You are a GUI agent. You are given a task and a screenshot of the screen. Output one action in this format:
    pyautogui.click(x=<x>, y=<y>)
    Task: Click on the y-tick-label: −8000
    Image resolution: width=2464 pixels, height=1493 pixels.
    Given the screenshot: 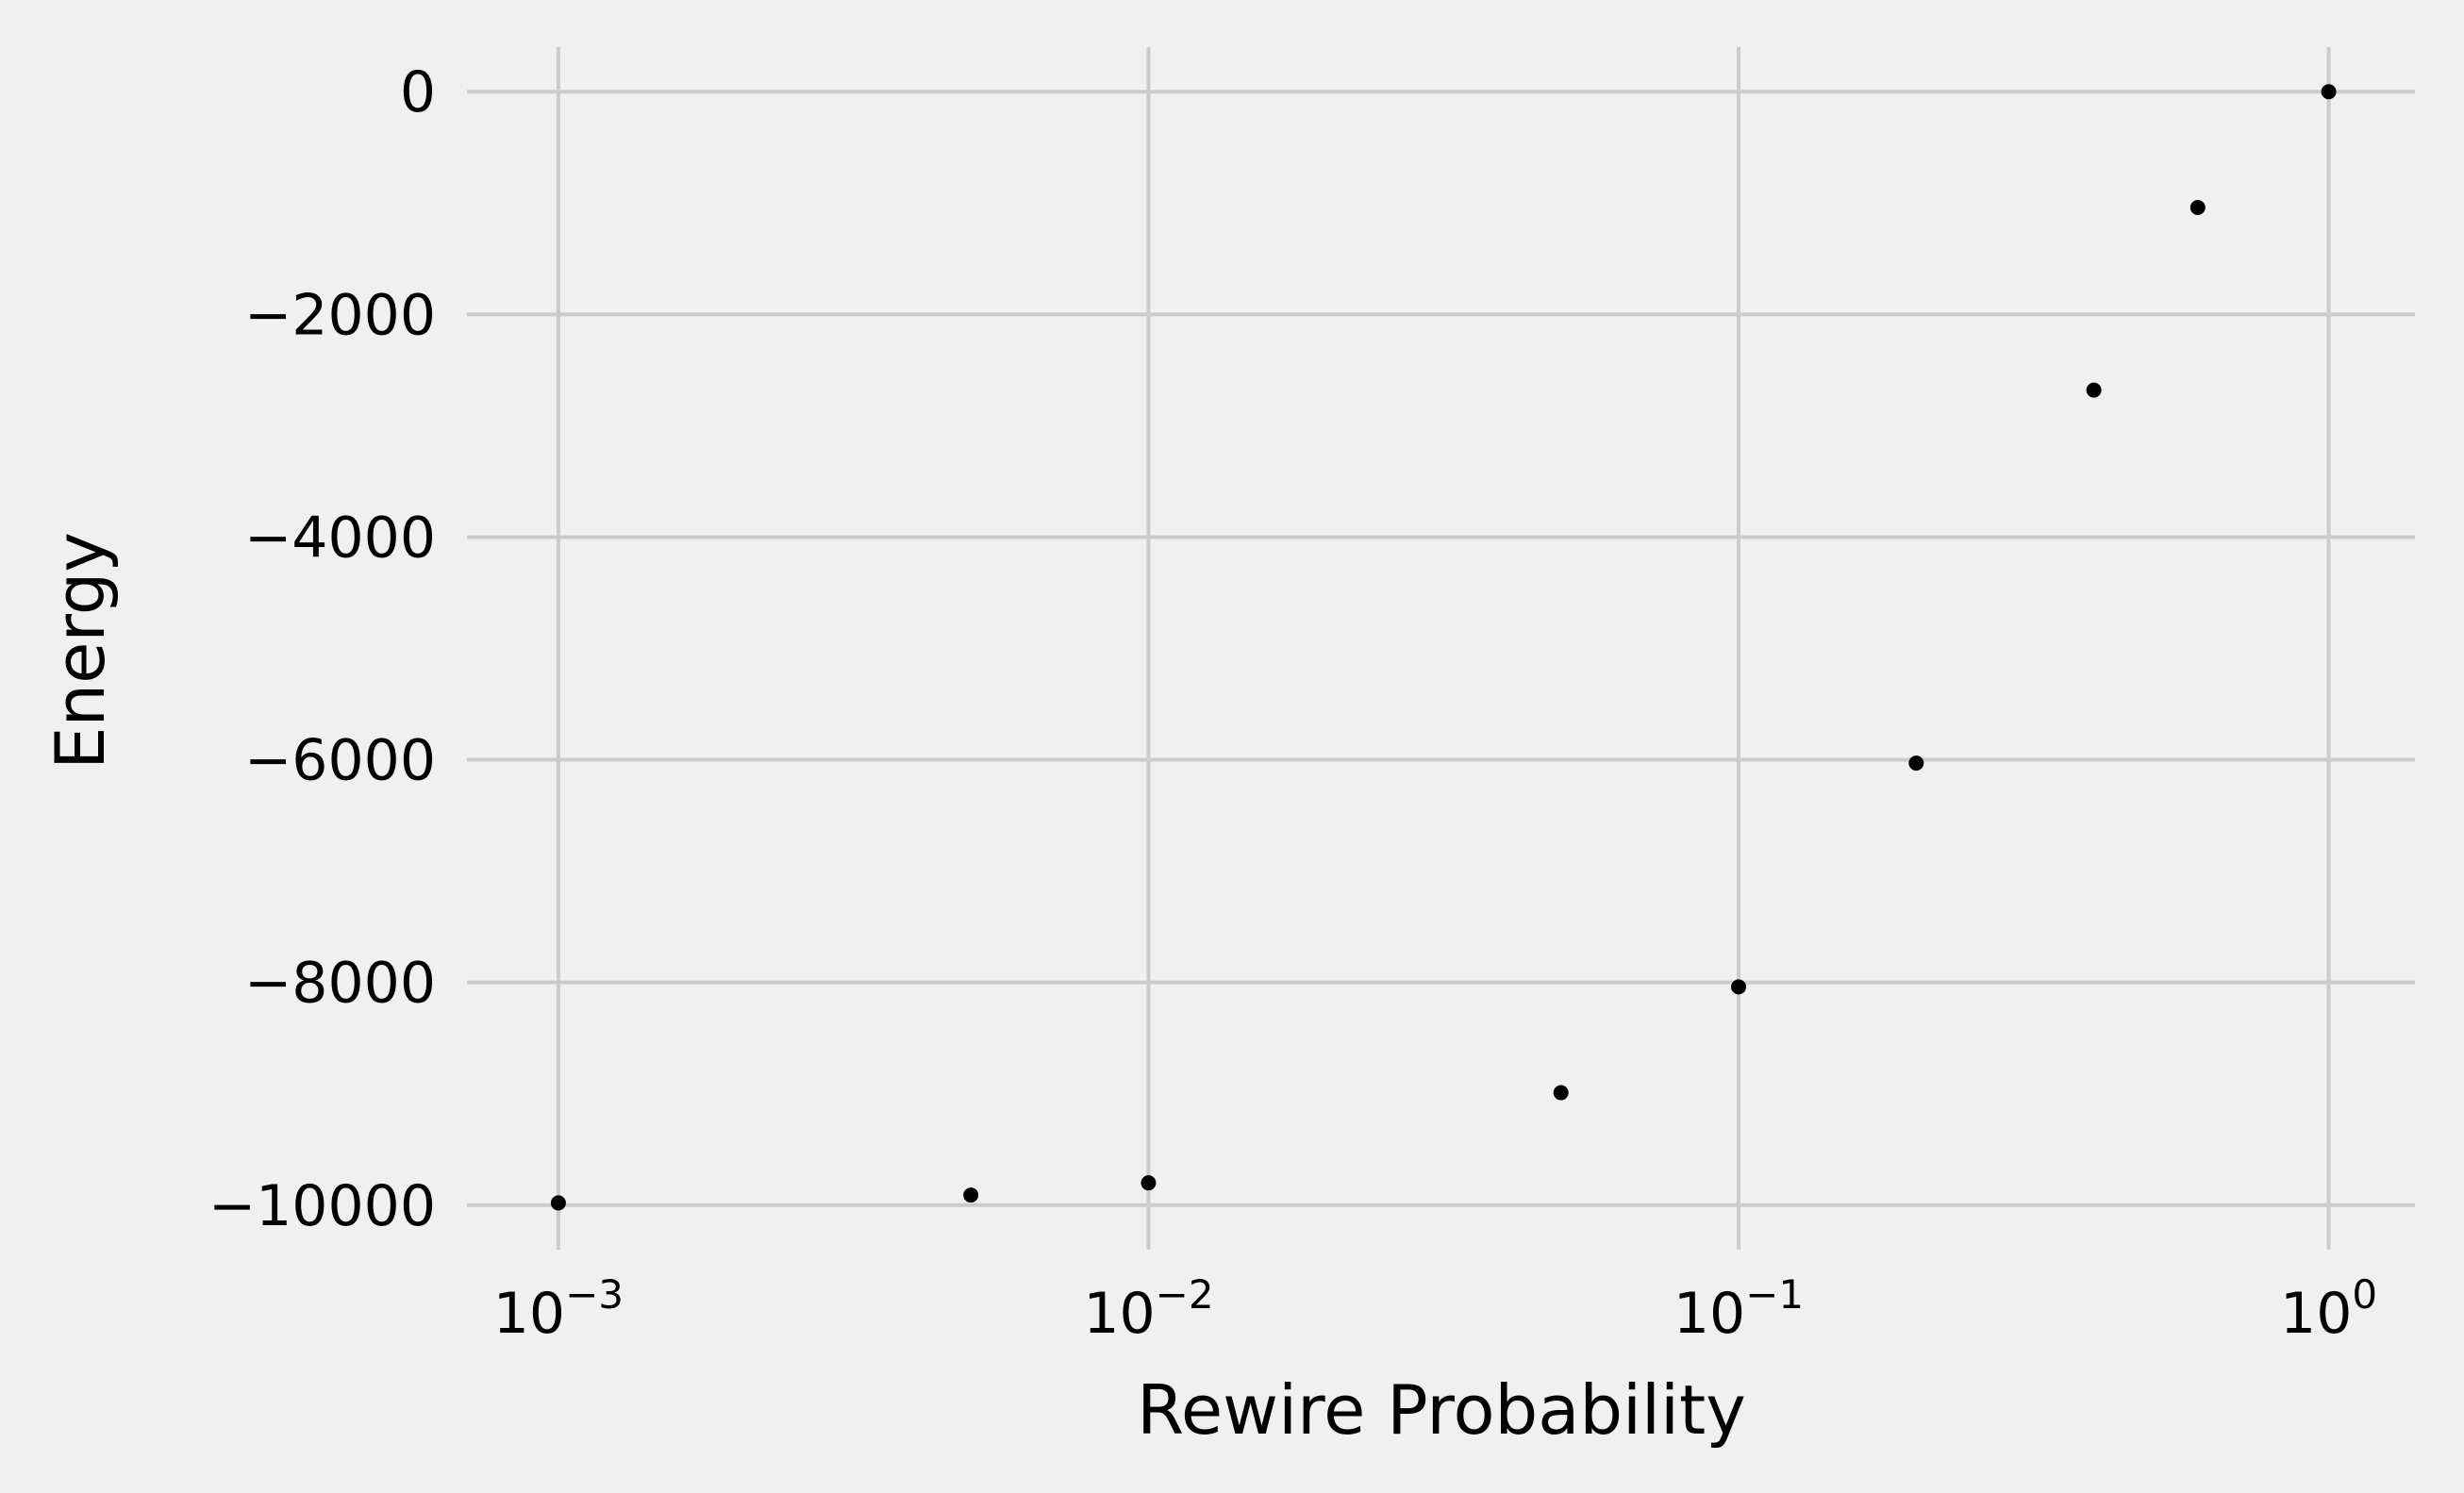 What is the action you would take?
    pyautogui.click(x=340, y=984)
    